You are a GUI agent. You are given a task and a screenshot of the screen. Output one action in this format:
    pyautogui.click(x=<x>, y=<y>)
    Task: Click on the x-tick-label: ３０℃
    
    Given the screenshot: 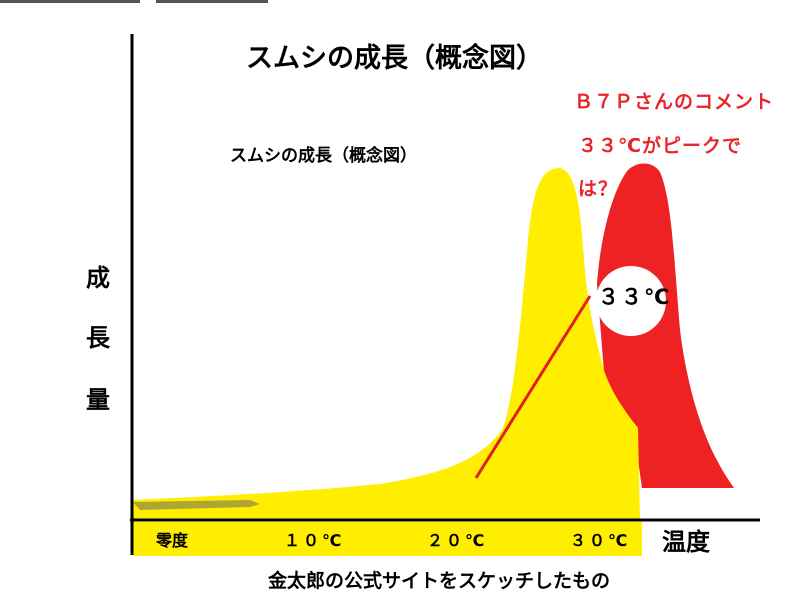 What is the action you would take?
    pyautogui.click(x=600, y=540)
    